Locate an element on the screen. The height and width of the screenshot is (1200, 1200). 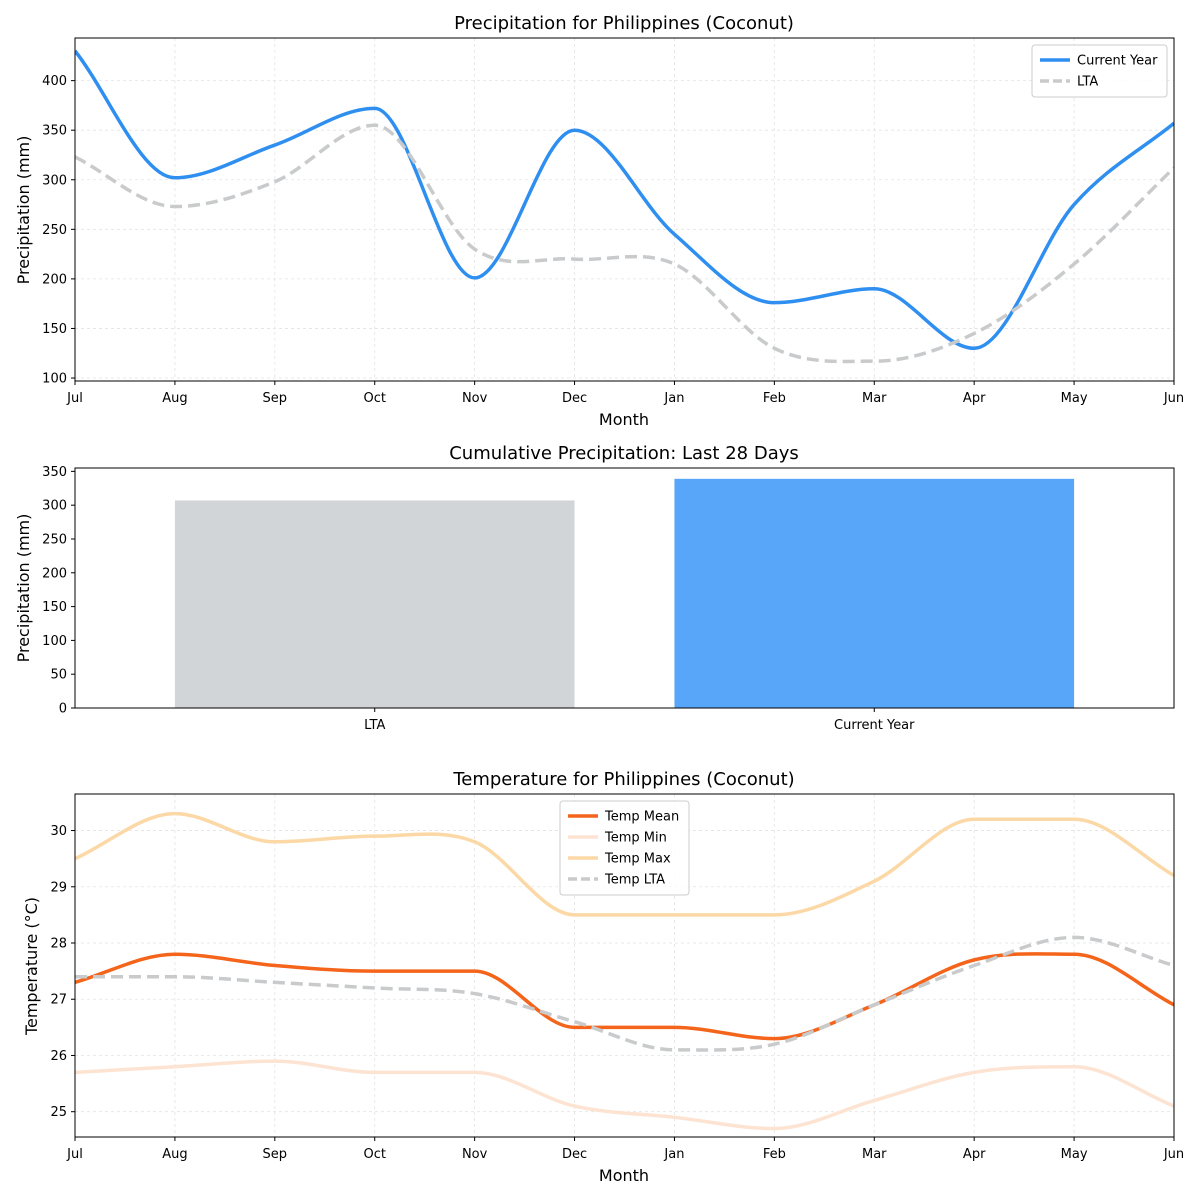
series-line-temp-max is located at coordinates (624, 864).